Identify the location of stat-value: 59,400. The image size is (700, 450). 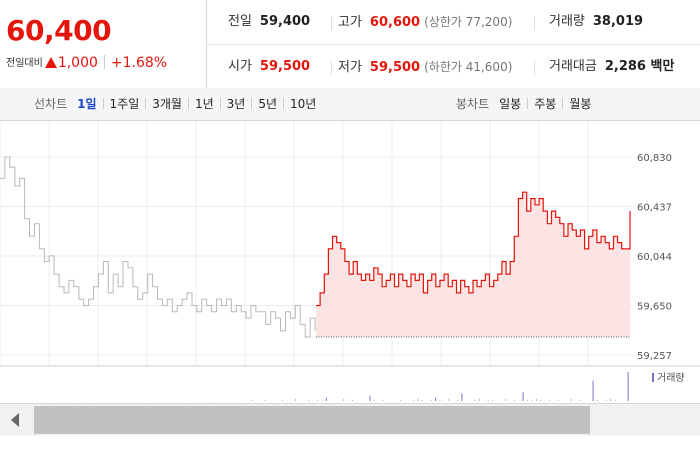
(285, 21).